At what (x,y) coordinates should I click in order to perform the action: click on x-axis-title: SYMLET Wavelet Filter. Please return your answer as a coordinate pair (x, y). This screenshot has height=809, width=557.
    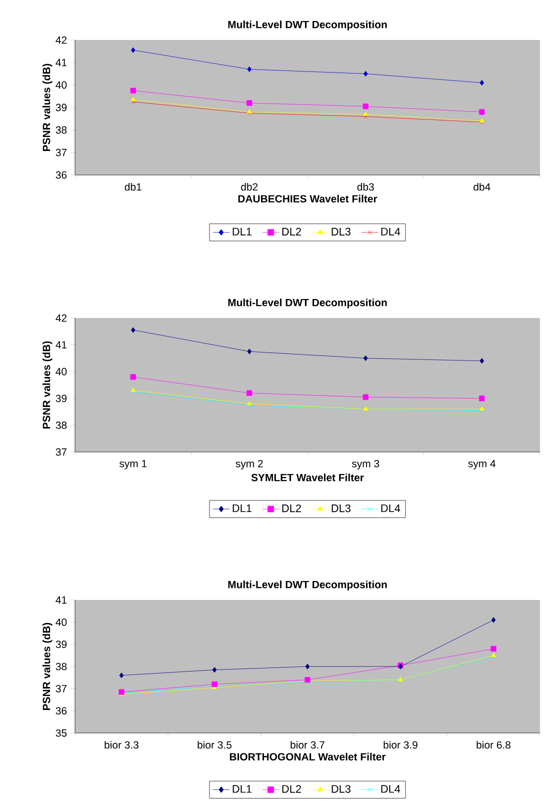
    Looking at the image, I should click on (307, 478).